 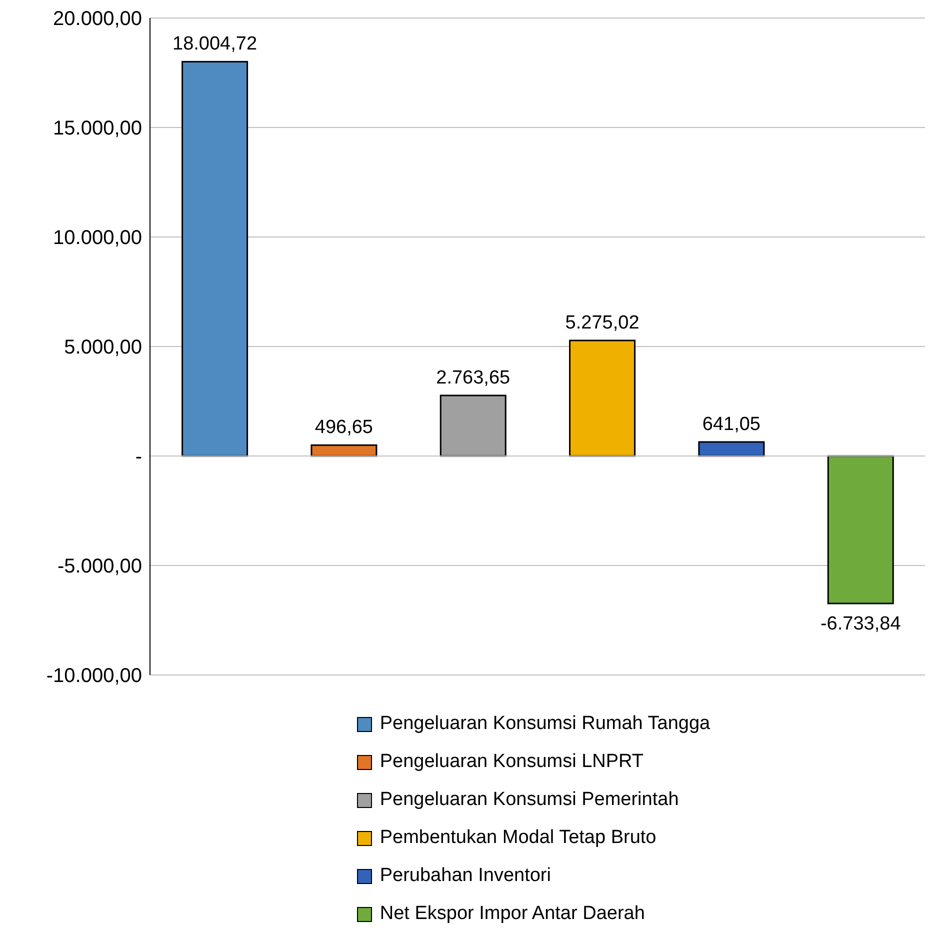 What do you see at coordinates (94, 676) in the screenshot?
I see `y-tick-label: -10.000,00` at bounding box center [94, 676].